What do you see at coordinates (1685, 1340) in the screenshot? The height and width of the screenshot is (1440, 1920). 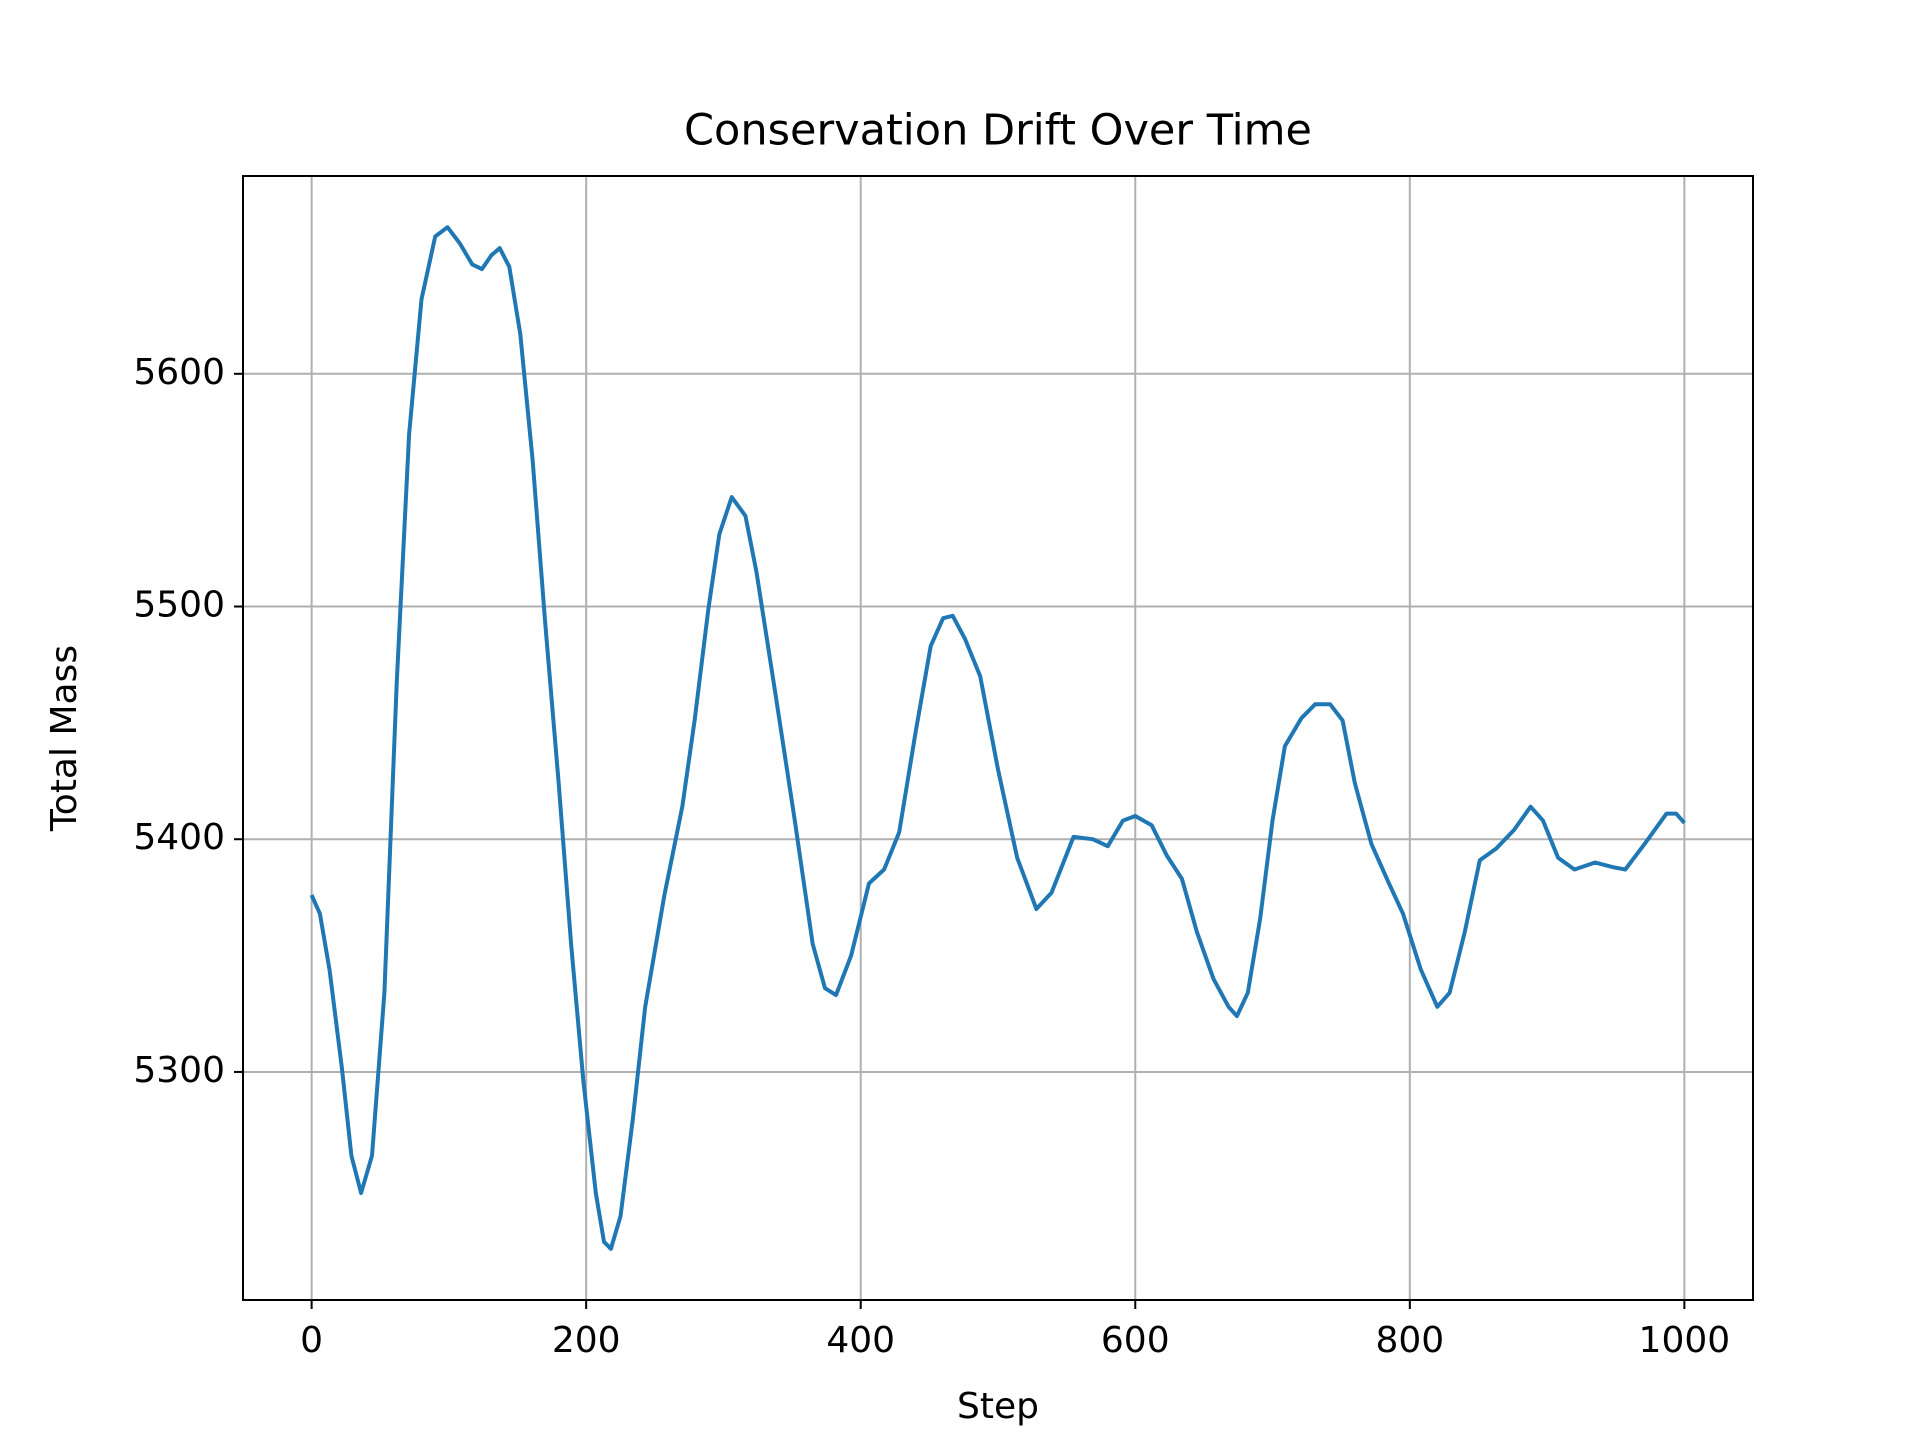 I see `x-tick-label: 1000` at bounding box center [1685, 1340].